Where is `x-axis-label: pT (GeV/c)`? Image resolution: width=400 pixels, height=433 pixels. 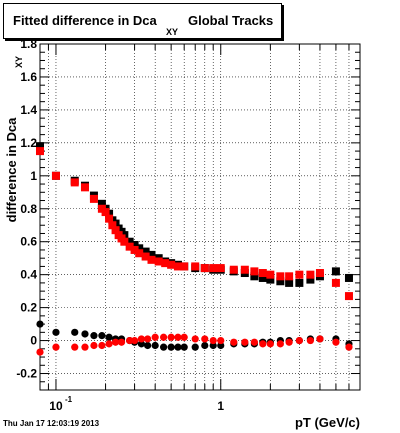
x-axis-label: pT (GeV/c) is located at coordinates (327, 422).